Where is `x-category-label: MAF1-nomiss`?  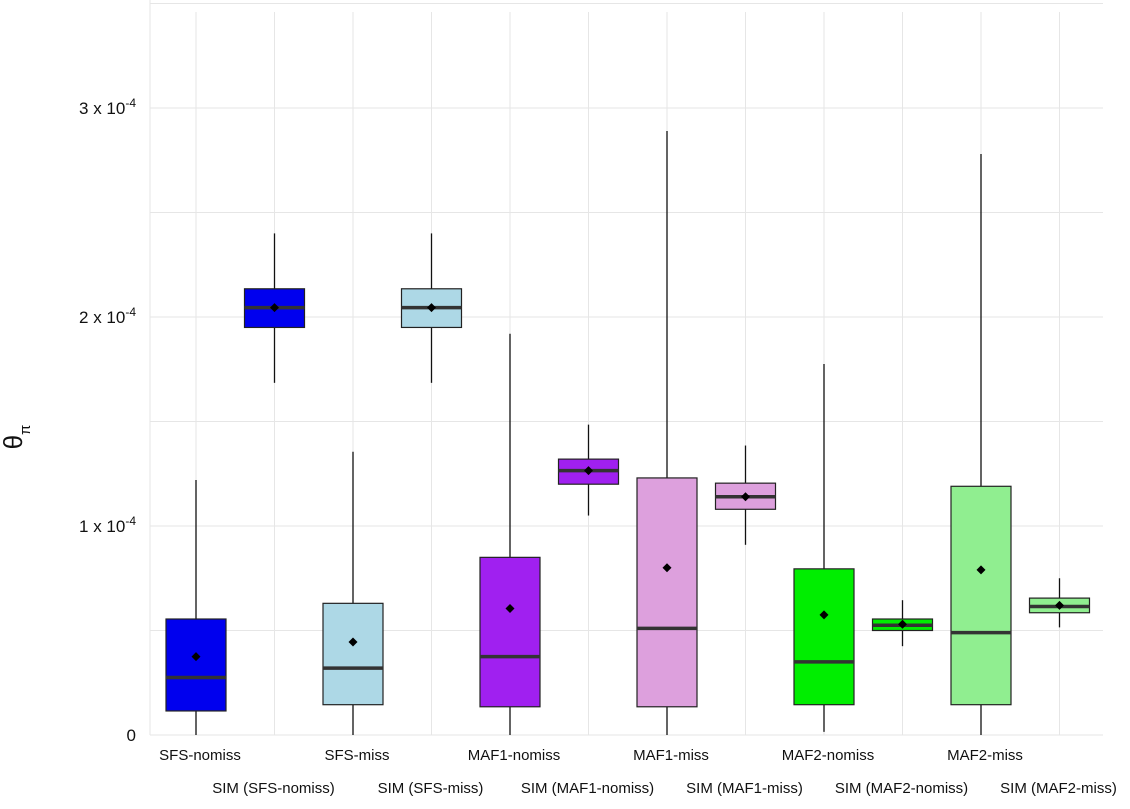
x-category-label: MAF1-nomiss is located at coordinates (514, 755).